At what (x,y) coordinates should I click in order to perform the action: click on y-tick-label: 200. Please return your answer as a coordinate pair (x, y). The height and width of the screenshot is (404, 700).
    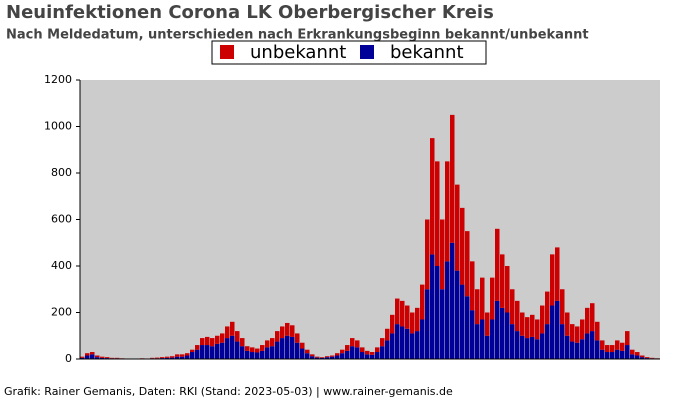
    Looking at the image, I should click on (61, 312).